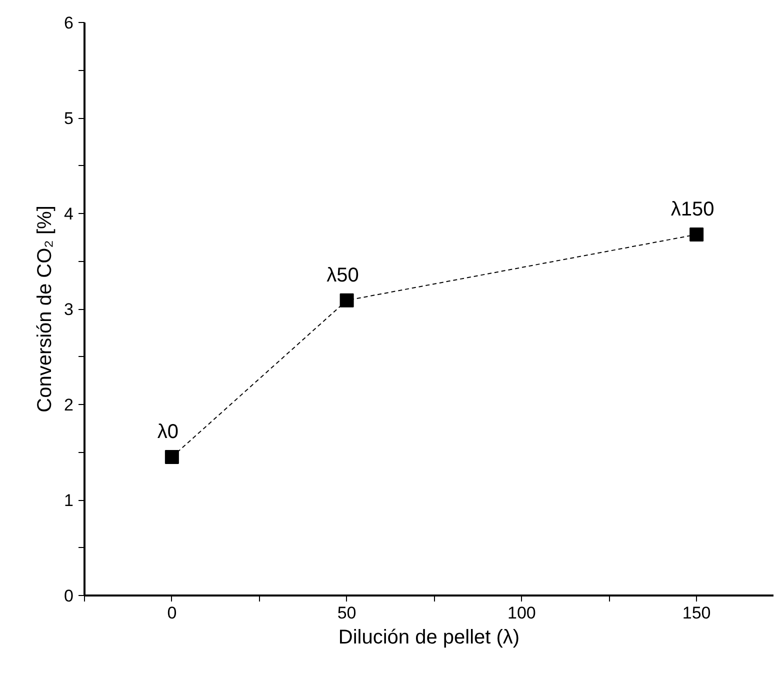 The width and height of the screenshot is (775, 679). What do you see at coordinates (172, 613) in the screenshot?
I see `x-tick-label: 0` at bounding box center [172, 613].